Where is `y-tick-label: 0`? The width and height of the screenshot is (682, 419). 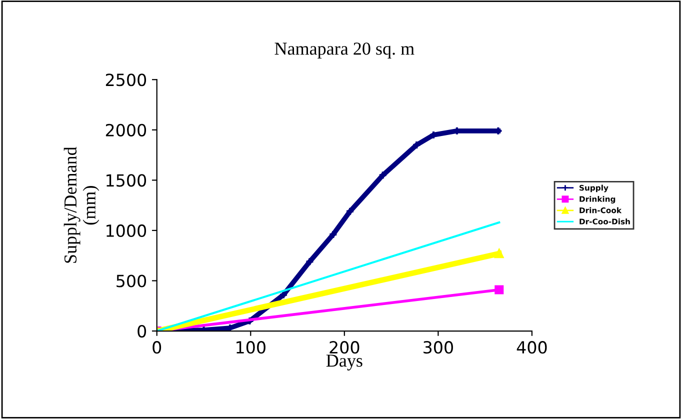
y-tick-label: 0 is located at coordinates (142, 331).